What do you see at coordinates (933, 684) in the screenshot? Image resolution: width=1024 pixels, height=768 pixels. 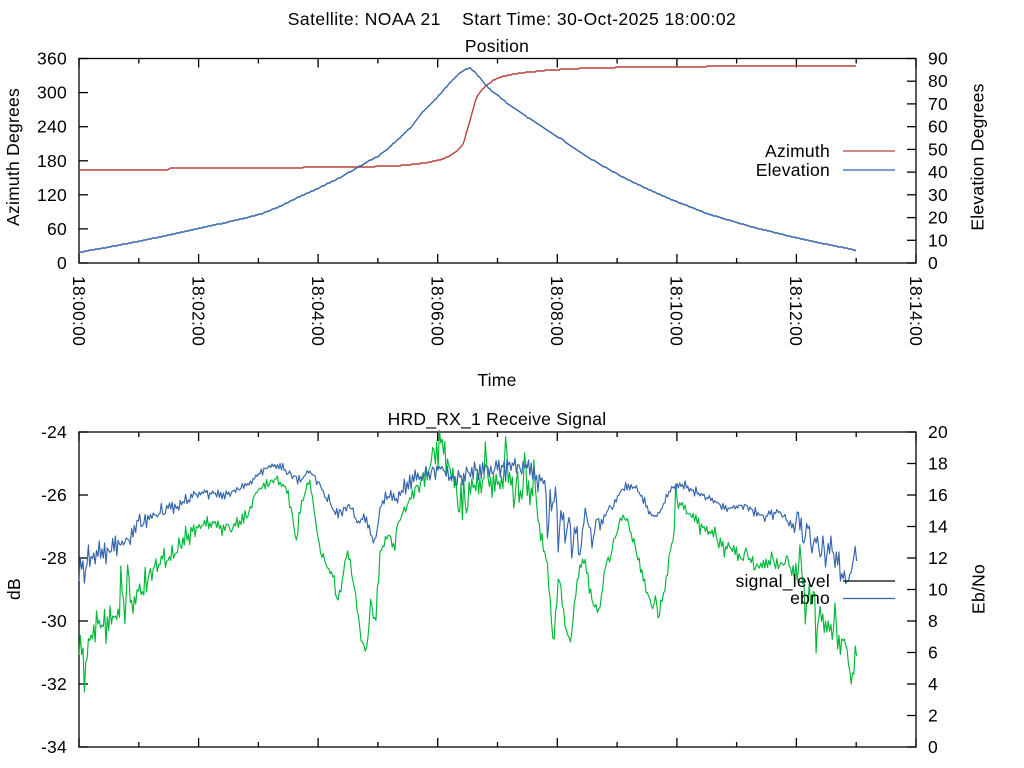 I see `svg-text: 4` at bounding box center [933, 684].